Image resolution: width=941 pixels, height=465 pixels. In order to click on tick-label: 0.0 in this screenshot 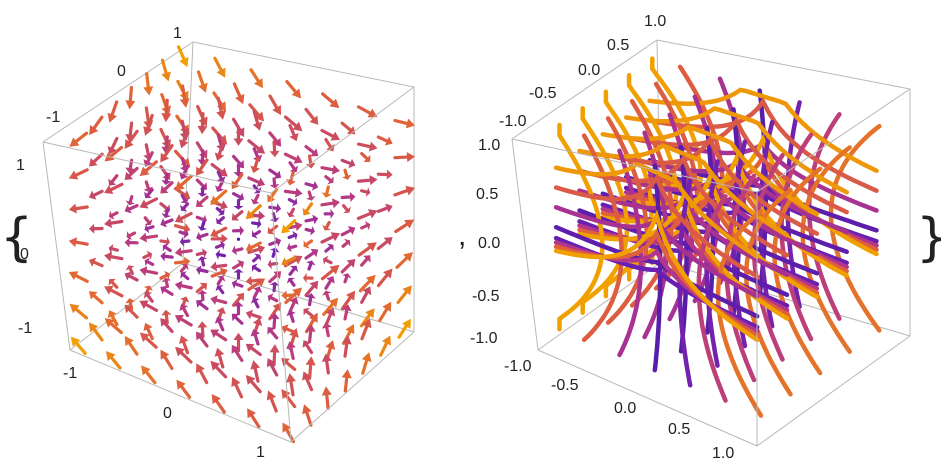, I will do `click(625, 408)`.